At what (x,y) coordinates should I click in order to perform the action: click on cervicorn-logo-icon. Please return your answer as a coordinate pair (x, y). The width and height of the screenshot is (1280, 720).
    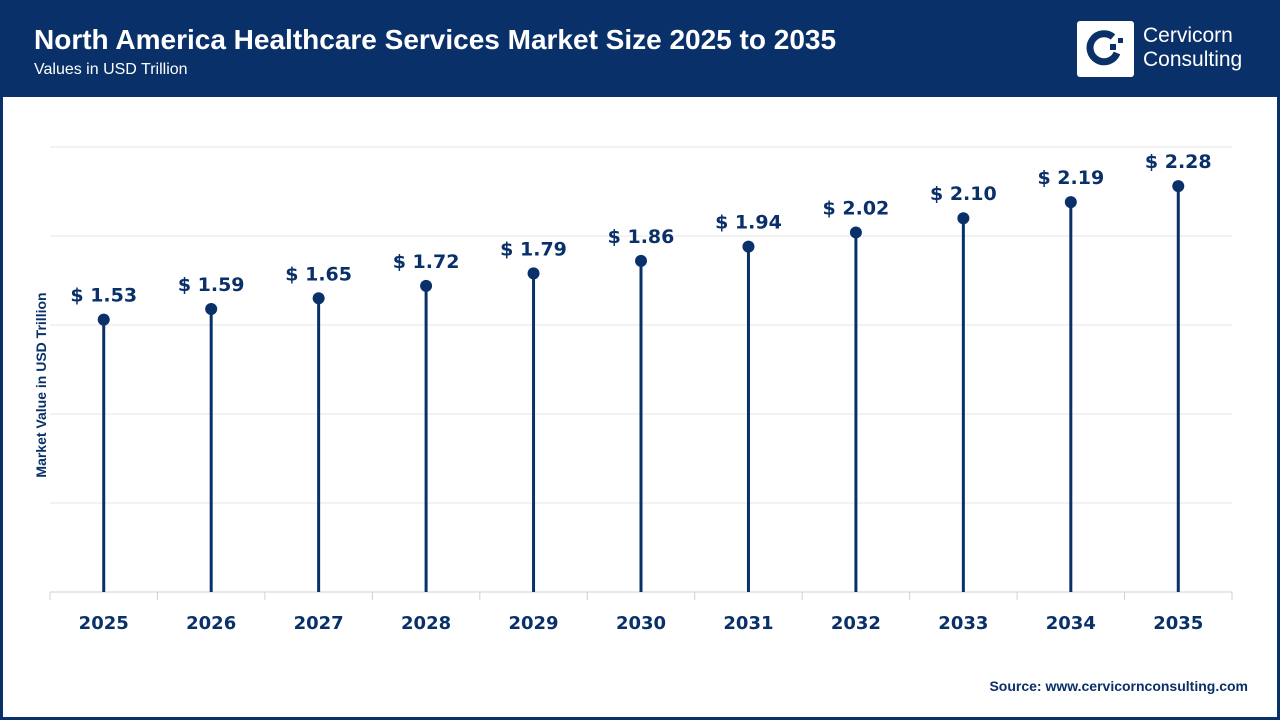
    Looking at the image, I should click on (1105, 49).